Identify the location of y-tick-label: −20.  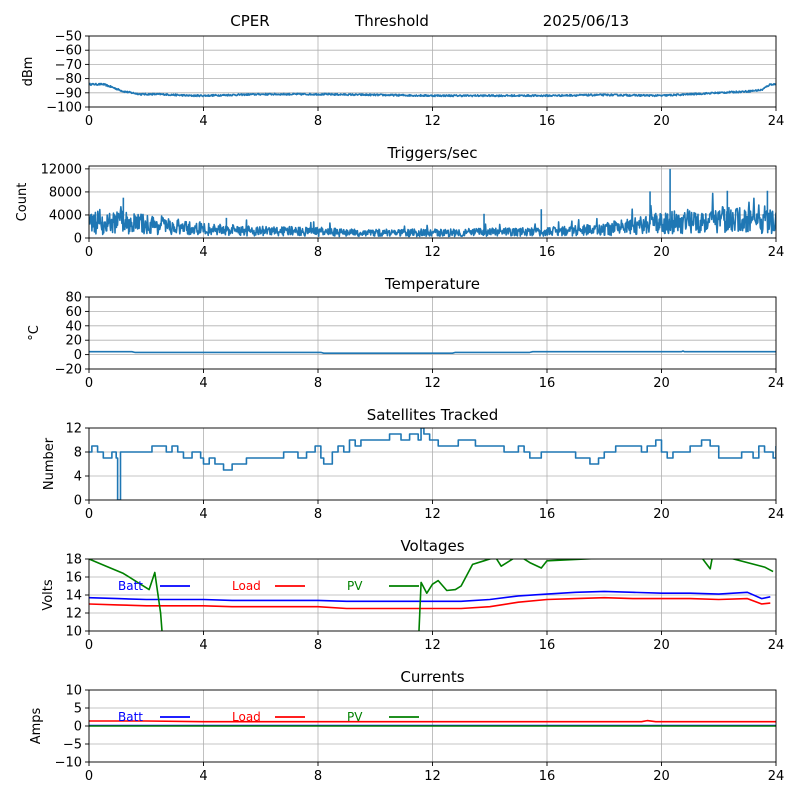
(68, 370).